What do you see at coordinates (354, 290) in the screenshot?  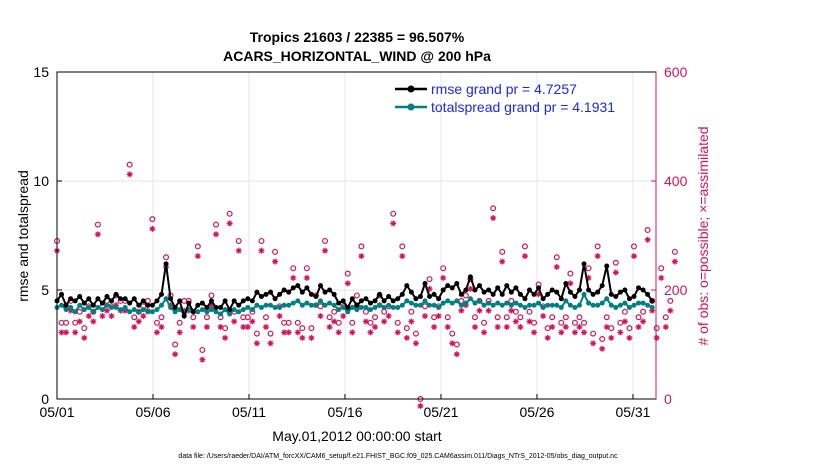 I see `series-lines` at bounding box center [354, 290].